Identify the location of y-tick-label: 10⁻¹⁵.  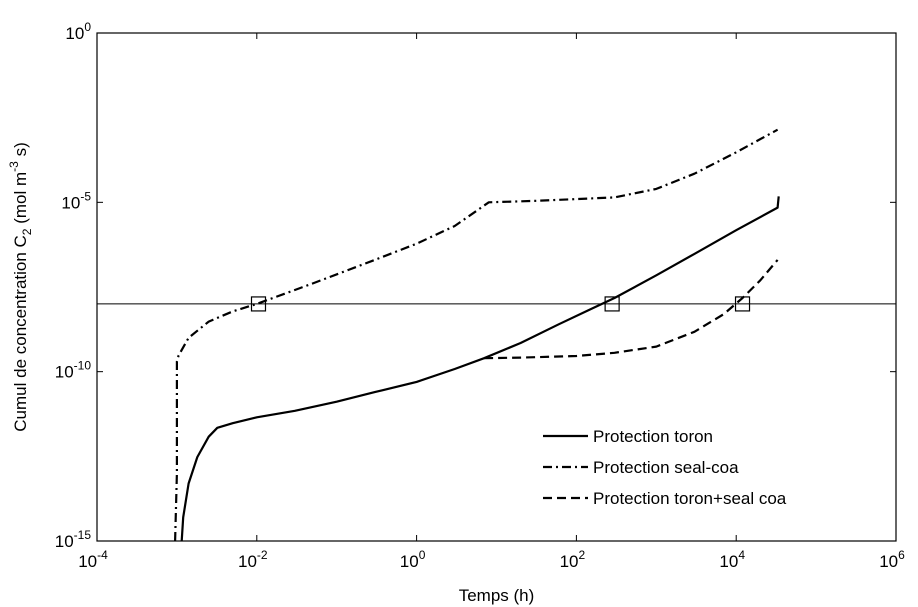
(73, 539).